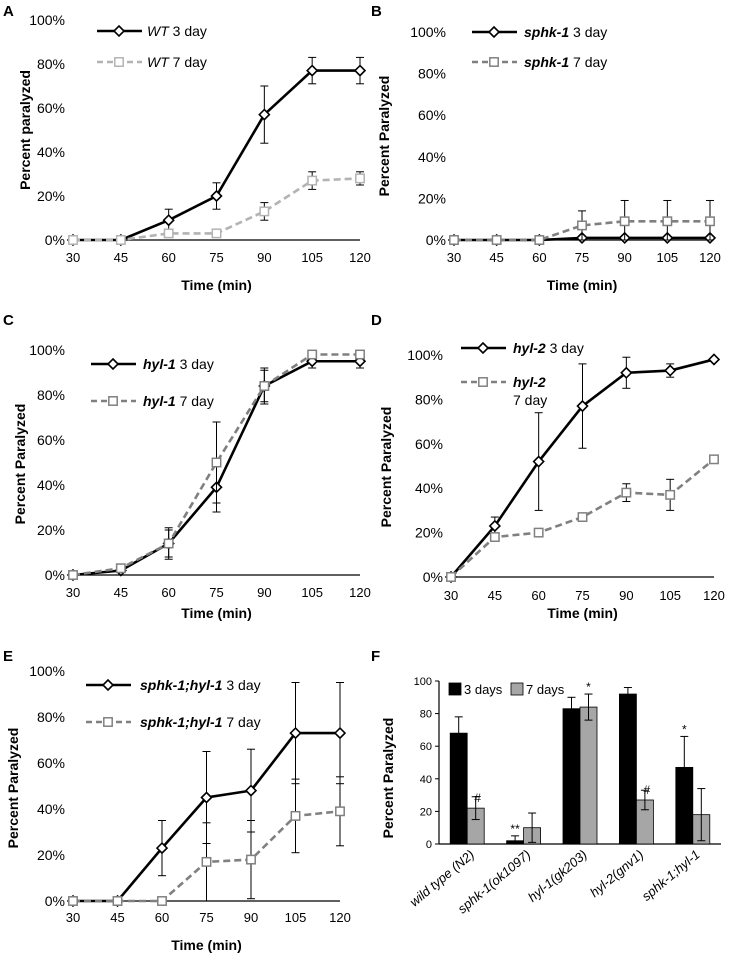 The image size is (738, 963). Describe the element at coordinates (51, 108) in the screenshot. I see `panel-a-y-tick-label: 60%` at that location.